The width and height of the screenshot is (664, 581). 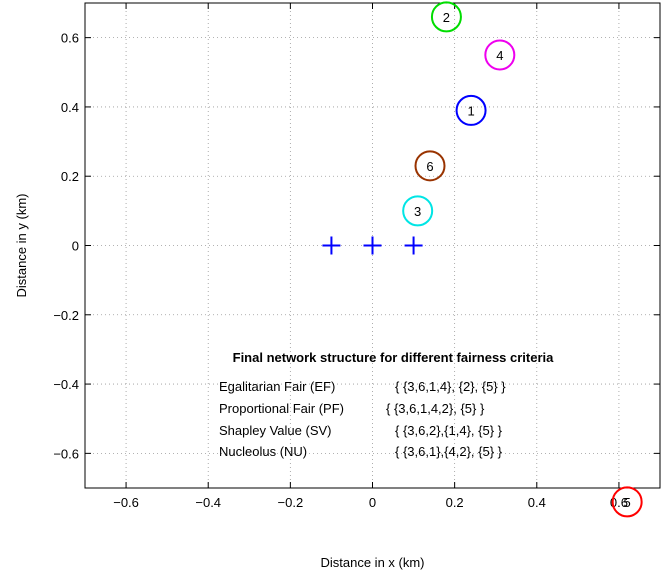 I want to click on node-label: 6, so click(x=429, y=166).